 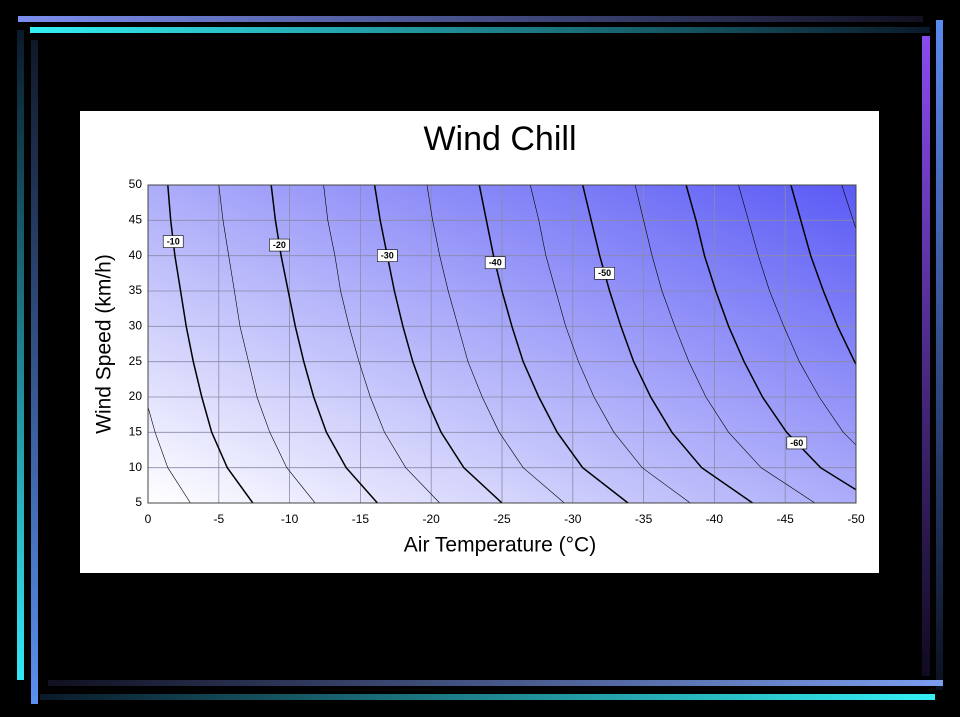 I want to click on y-tick-label: 20, so click(x=136, y=396).